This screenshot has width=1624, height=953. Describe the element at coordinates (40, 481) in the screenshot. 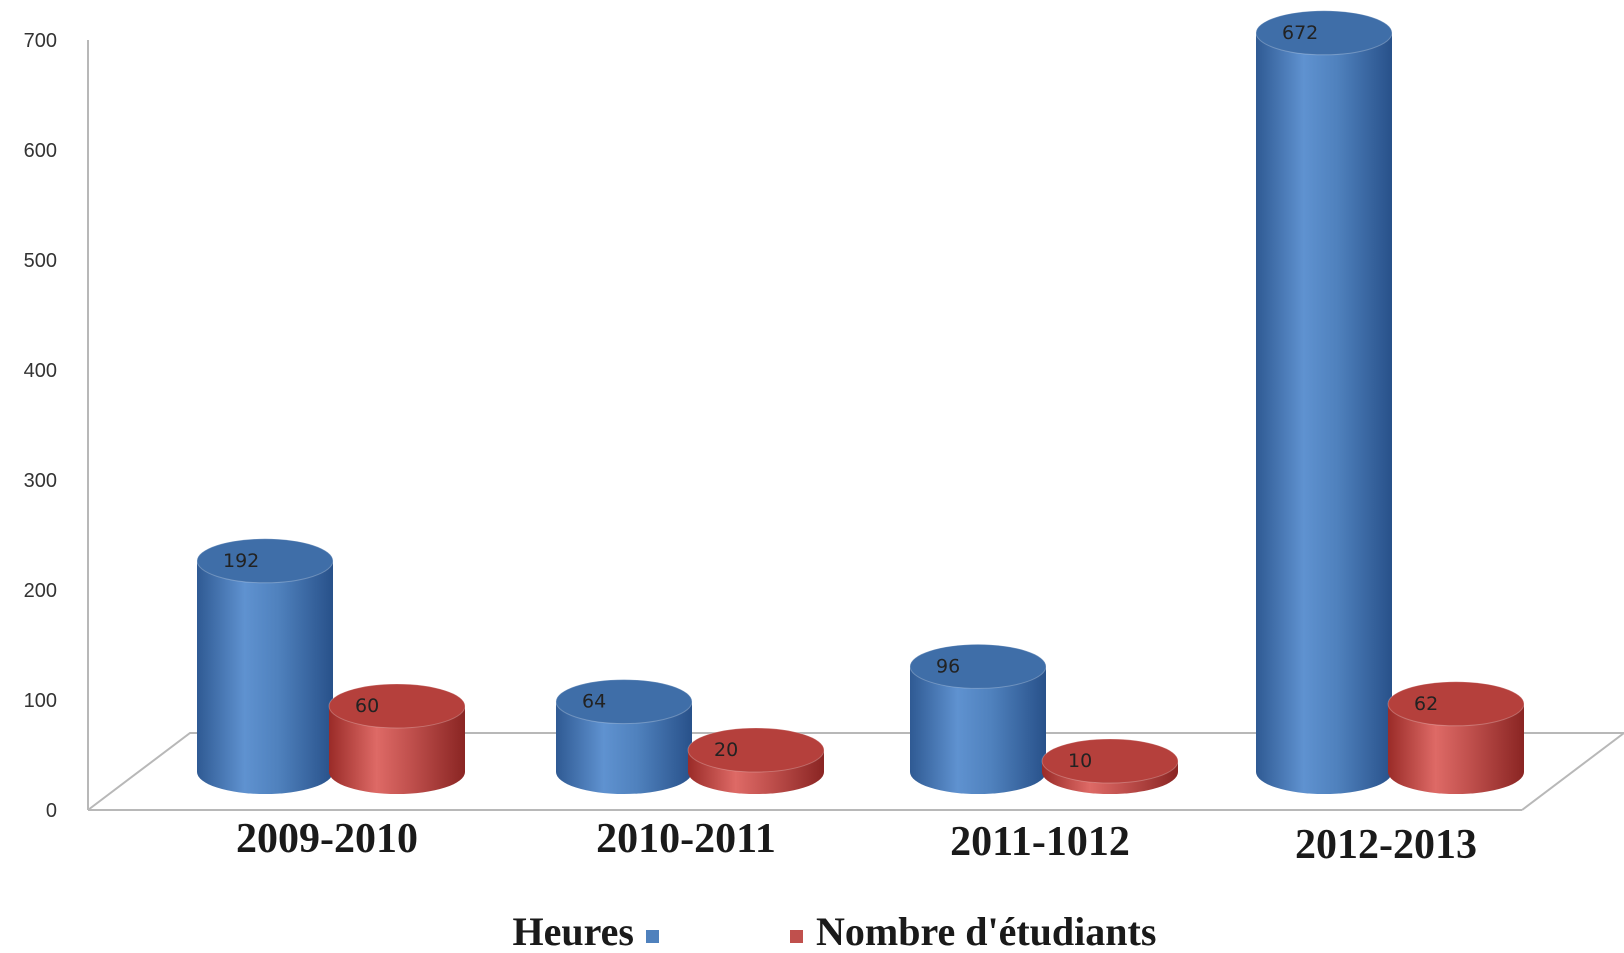

I see `y-tick-label: 300` at that location.